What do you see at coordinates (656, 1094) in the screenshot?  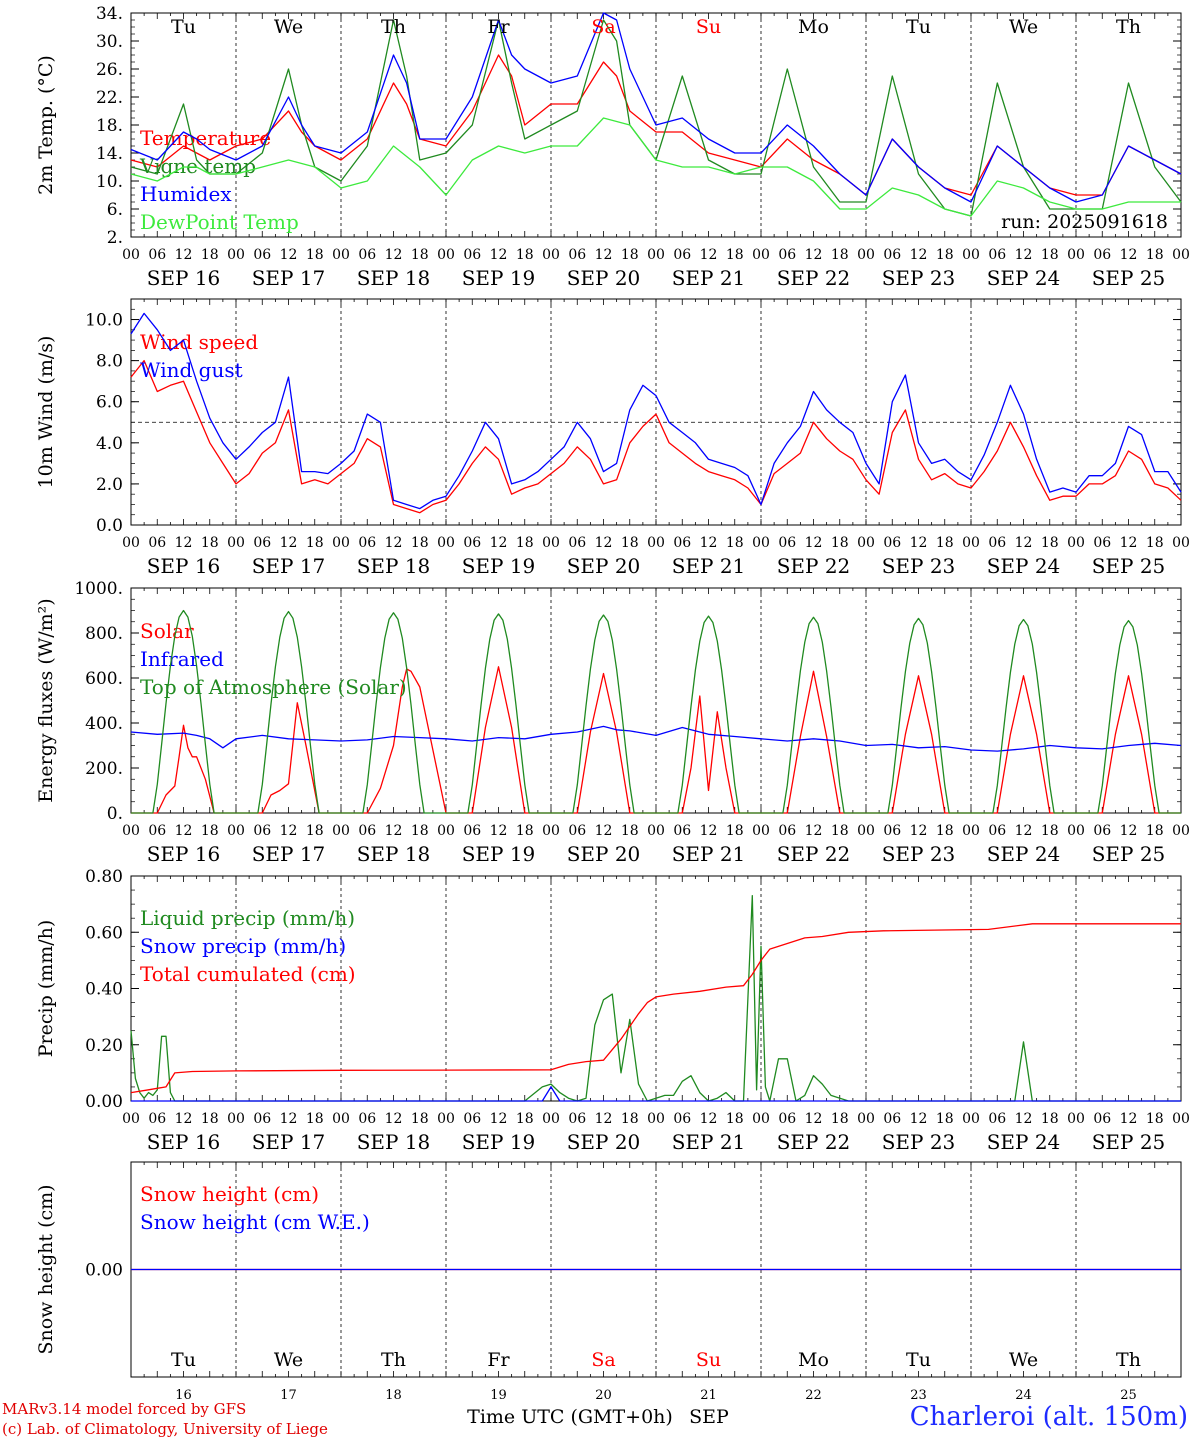 I see `series-line-snow-precip-mm-h` at bounding box center [656, 1094].